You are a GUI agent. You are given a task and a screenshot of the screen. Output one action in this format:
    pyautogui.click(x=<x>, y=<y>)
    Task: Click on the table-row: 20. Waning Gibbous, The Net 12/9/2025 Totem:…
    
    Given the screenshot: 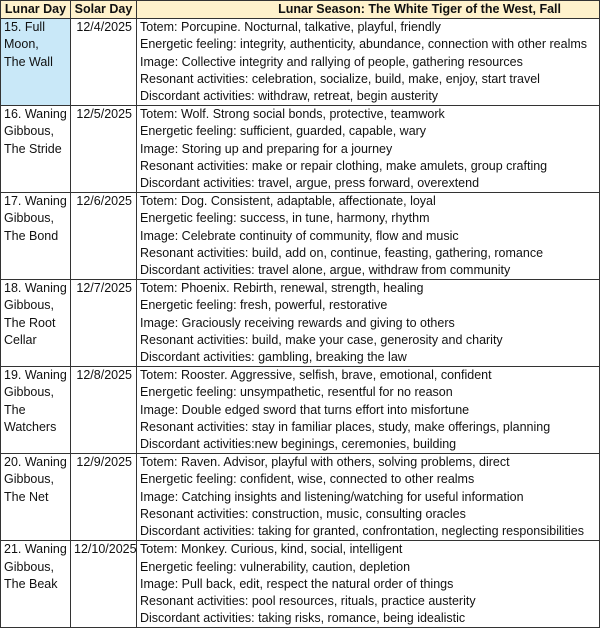 What is the action you would take?
    pyautogui.click(x=300, y=497)
    